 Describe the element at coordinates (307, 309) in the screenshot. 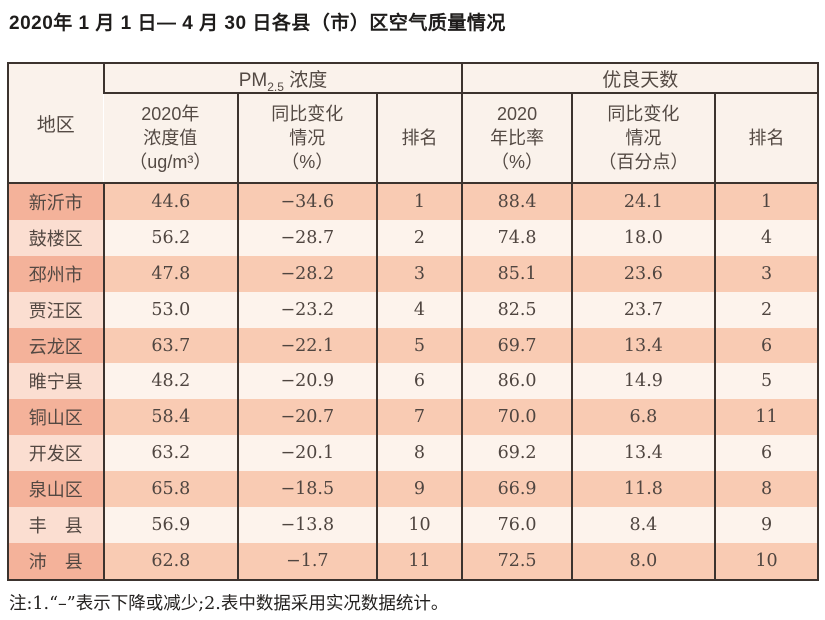

I see `pm-change-cell: −23.2` at that location.